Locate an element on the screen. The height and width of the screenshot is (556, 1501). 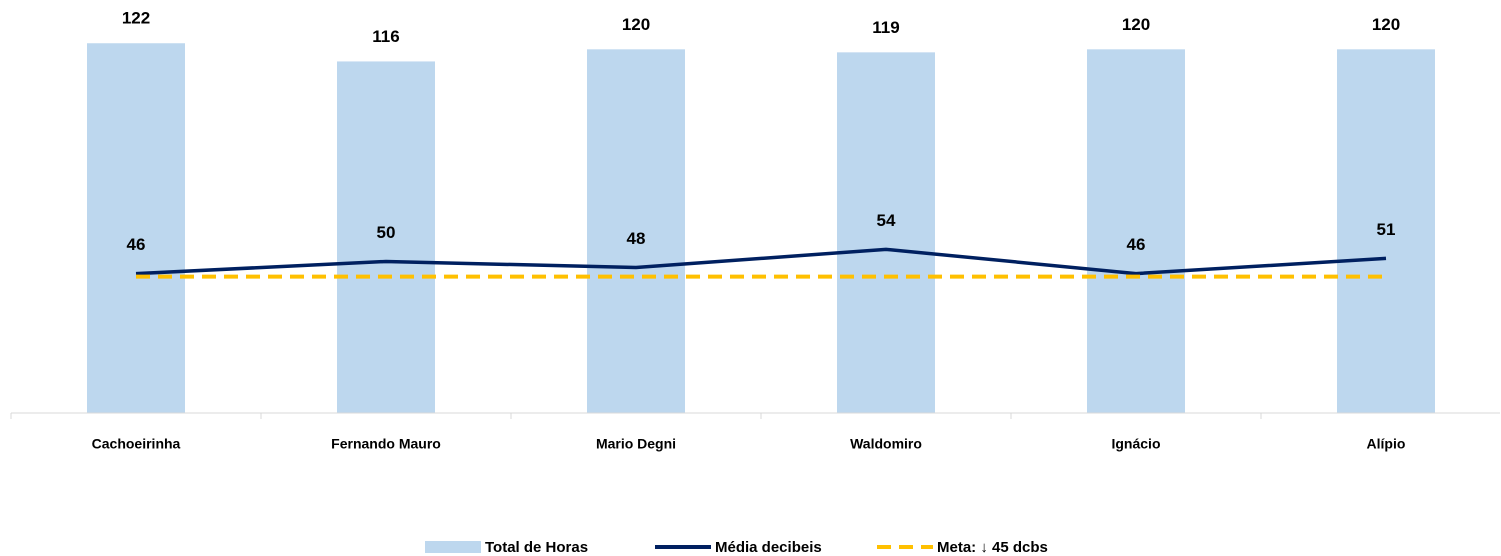
x-tick-label: Ignácio is located at coordinates (1135, 444).